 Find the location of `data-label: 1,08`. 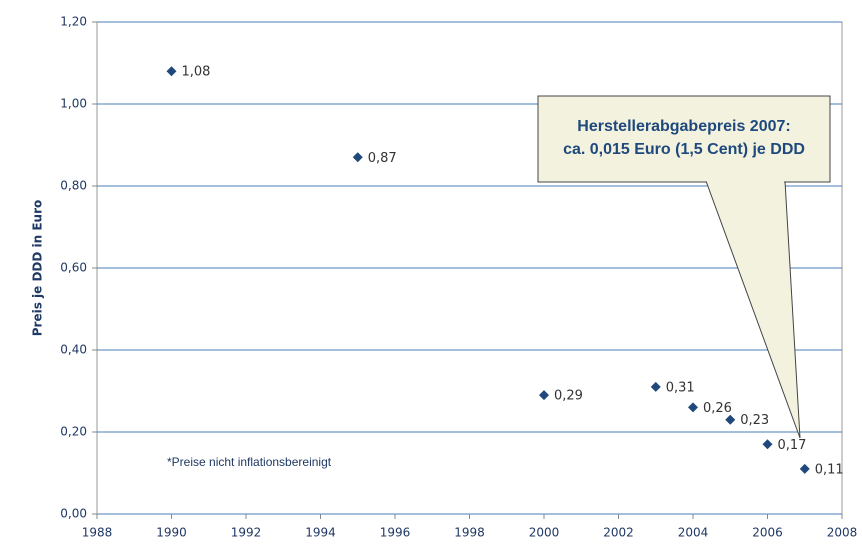

data-label: 1,08 is located at coordinates (196, 72).